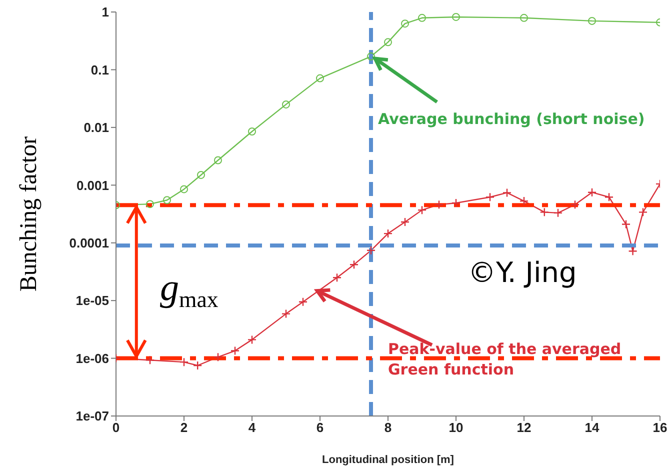 Image resolution: width=670 pixels, height=469 pixels. Describe the element at coordinates (116, 428) in the screenshot. I see `x-tick-label: 0` at that location.